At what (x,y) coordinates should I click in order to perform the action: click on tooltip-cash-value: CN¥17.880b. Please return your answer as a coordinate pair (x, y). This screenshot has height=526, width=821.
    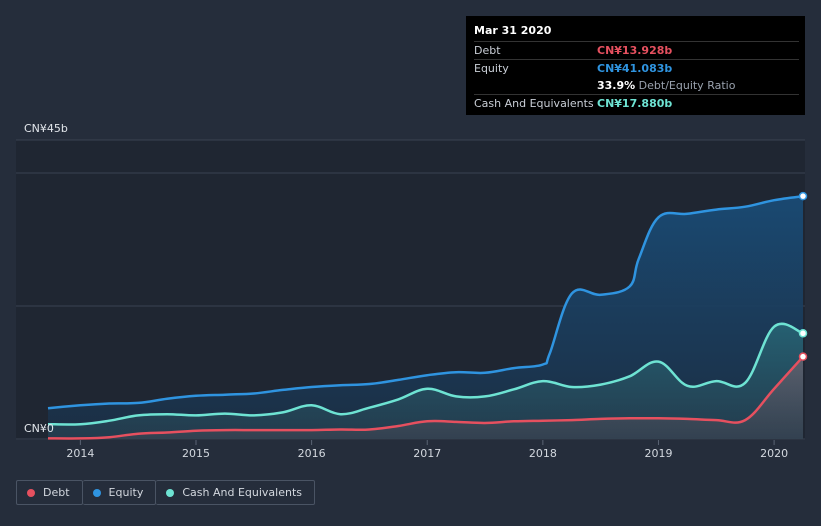
    Looking at the image, I should click on (635, 103).